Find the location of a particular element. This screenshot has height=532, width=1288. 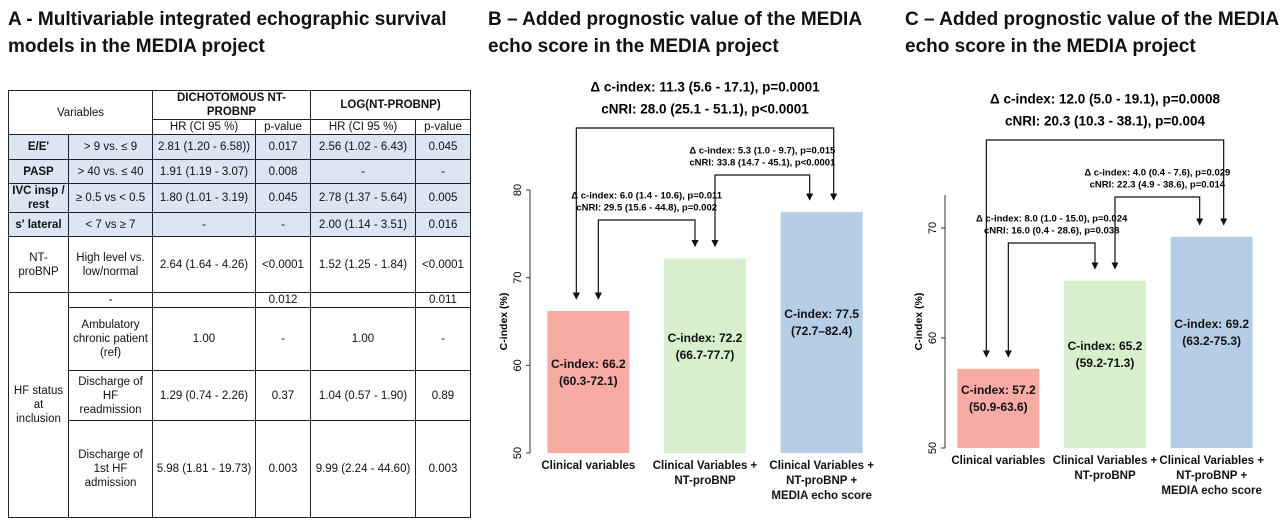

variable-cell: IVC insp / rest is located at coordinates (38, 198).